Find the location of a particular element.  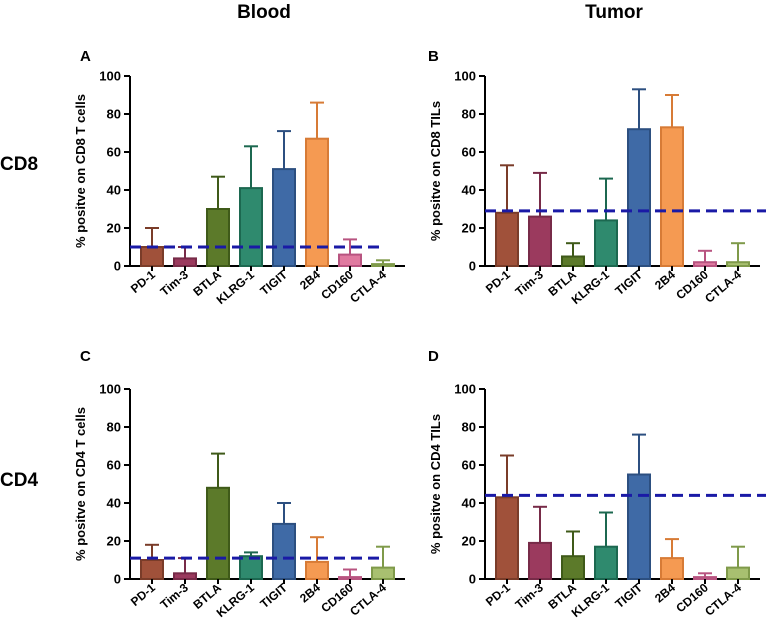

column-title-tumor: Tumor is located at coordinates (614, 12).